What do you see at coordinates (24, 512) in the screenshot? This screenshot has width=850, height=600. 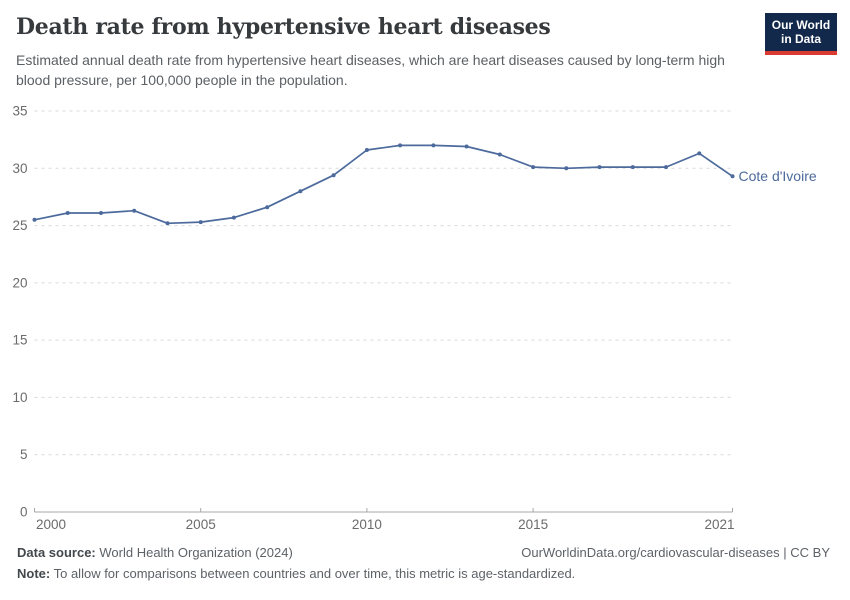 I see `y-tick-label: 0` at bounding box center [24, 512].